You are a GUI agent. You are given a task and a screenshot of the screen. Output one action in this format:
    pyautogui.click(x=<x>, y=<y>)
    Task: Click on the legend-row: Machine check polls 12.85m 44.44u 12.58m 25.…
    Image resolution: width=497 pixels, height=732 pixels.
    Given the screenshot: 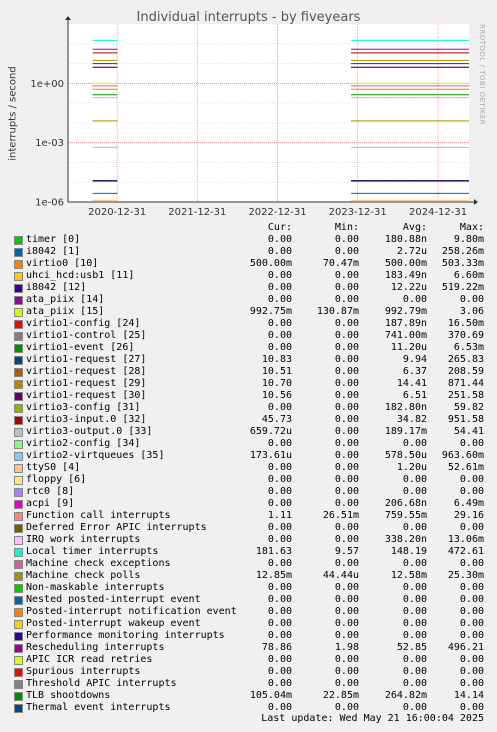 What is the action you would take?
    pyautogui.click(x=254, y=576)
    